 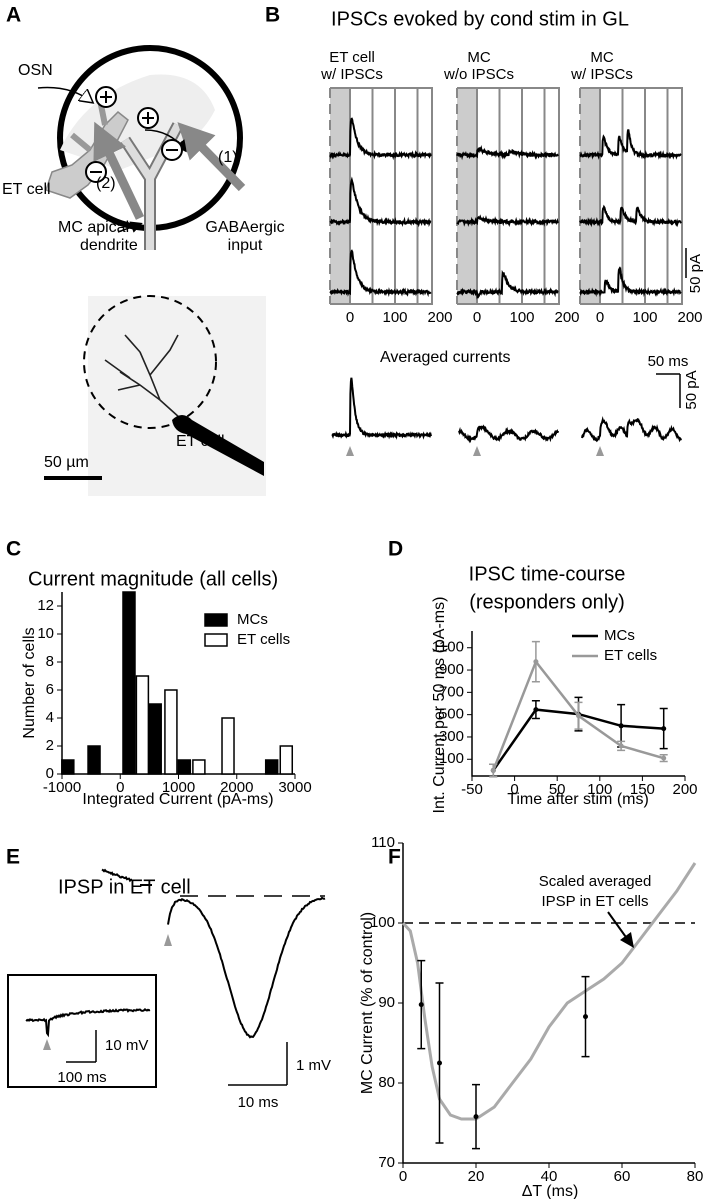 What do you see at coordinates (126, 1045) in the screenshot?
I see `scale-label: 10 mV` at bounding box center [126, 1045].